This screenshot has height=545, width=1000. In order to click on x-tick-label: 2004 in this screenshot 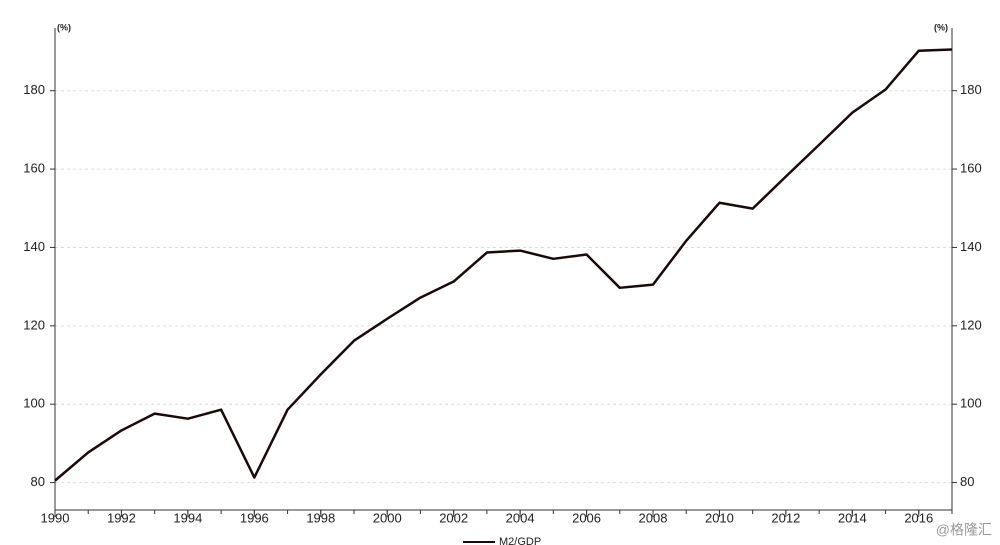, I will do `click(520, 517)`.